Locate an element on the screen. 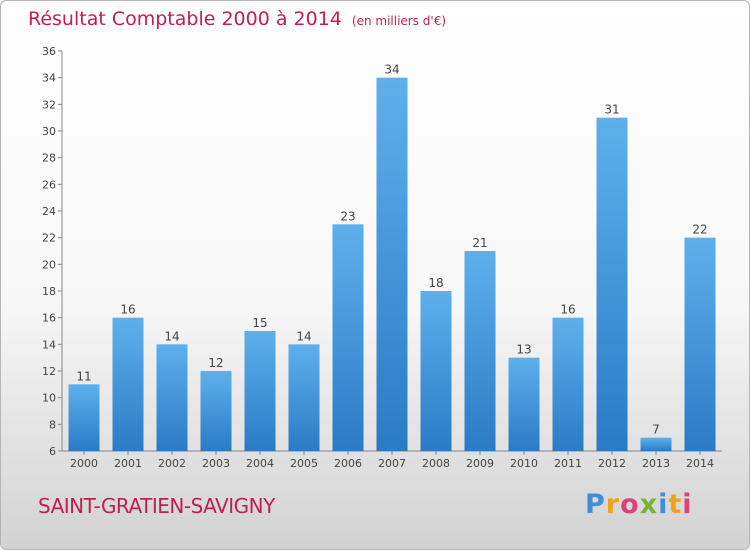 The height and width of the screenshot is (550, 750). bar-value-label: 21 is located at coordinates (479, 243).